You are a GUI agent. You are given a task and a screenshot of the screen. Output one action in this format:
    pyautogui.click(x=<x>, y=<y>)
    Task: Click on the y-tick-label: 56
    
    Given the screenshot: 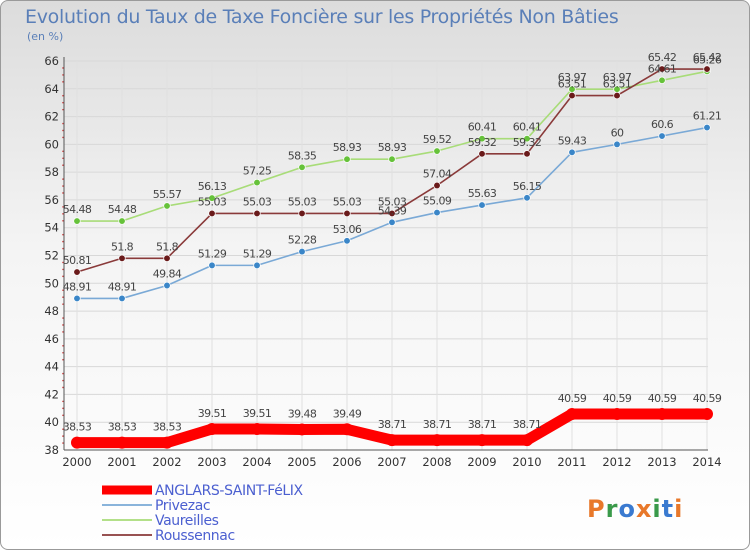 What is the action you would take?
    pyautogui.click(x=51, y=200)
    